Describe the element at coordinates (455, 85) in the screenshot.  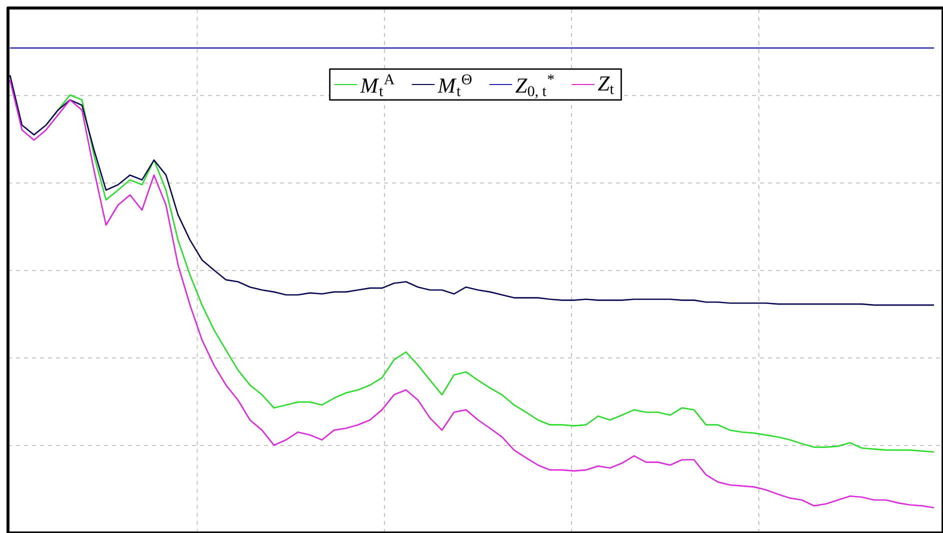
I see `legend-label: M$_{t}$Θ` at that location.